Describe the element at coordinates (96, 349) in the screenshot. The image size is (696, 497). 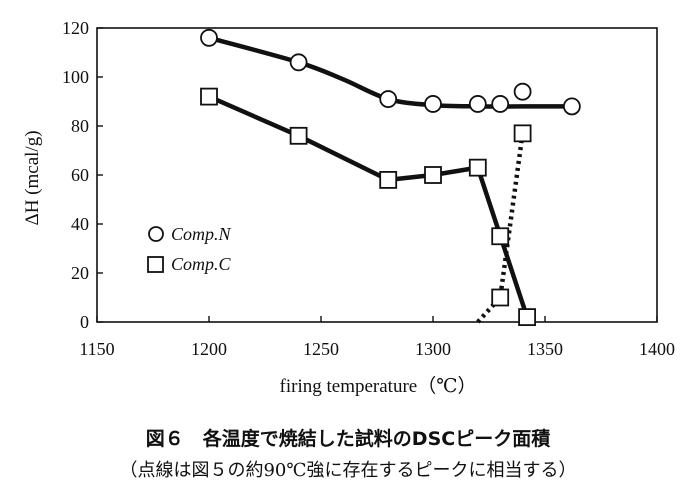
I see `x-tick-label: 1150` at that location.